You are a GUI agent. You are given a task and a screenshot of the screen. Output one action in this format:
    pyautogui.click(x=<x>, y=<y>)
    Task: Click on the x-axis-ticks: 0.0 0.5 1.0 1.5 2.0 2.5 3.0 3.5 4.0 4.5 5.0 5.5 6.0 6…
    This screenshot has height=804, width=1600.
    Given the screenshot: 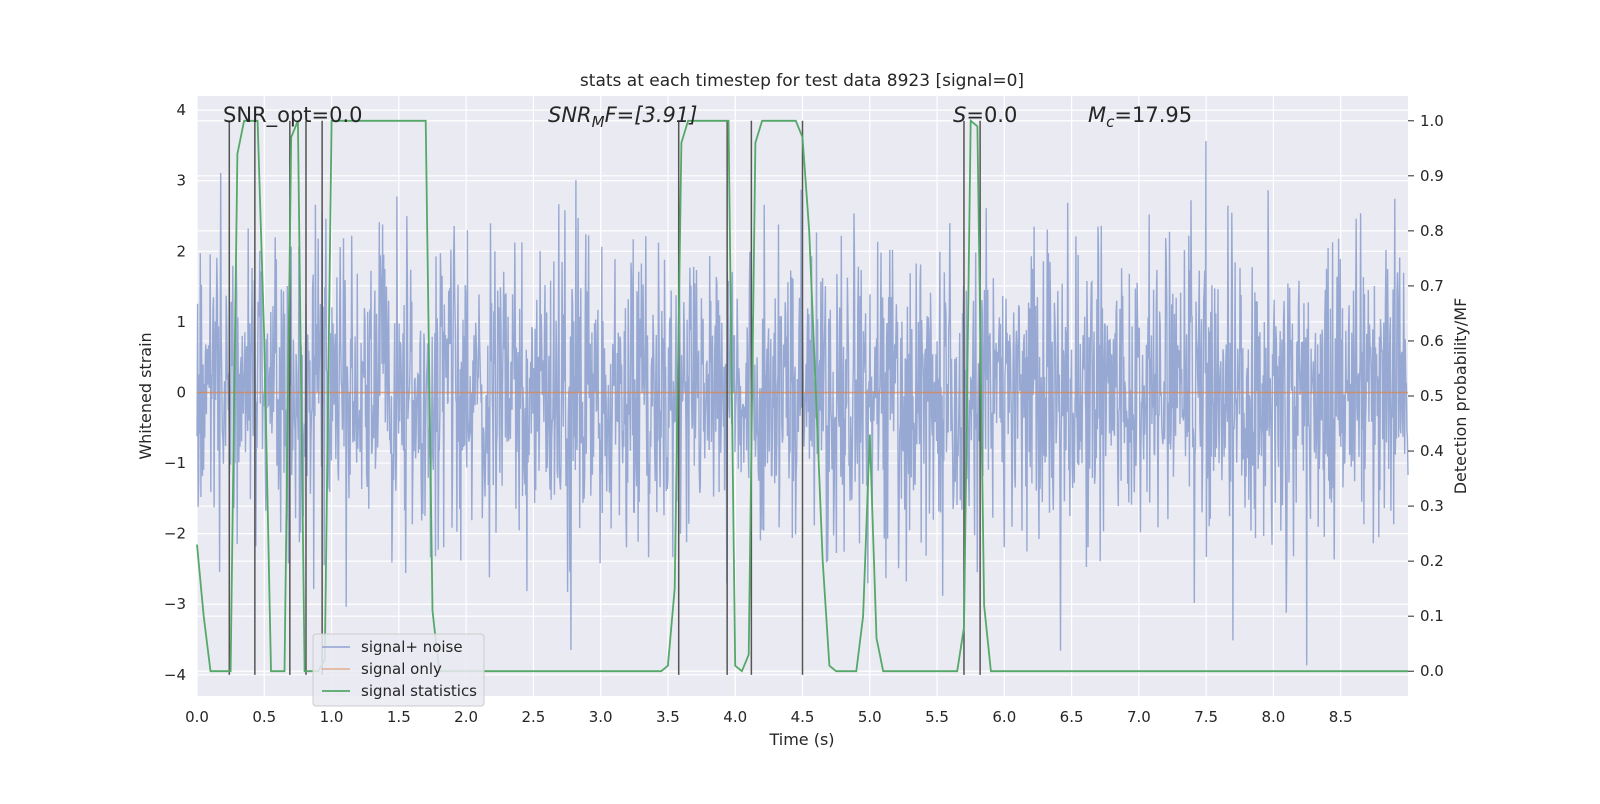 What is the action you would take?
    pyautogui.click(x=769, y=717)
    